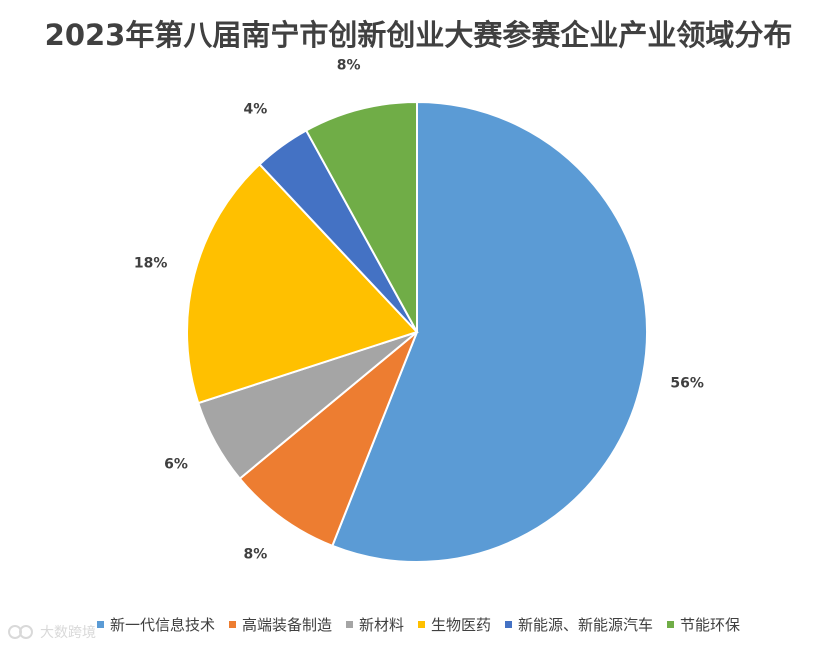 This screenshot has width=837, height=650. I want to click on slice-percent-label: 6%, so click(176, 464).